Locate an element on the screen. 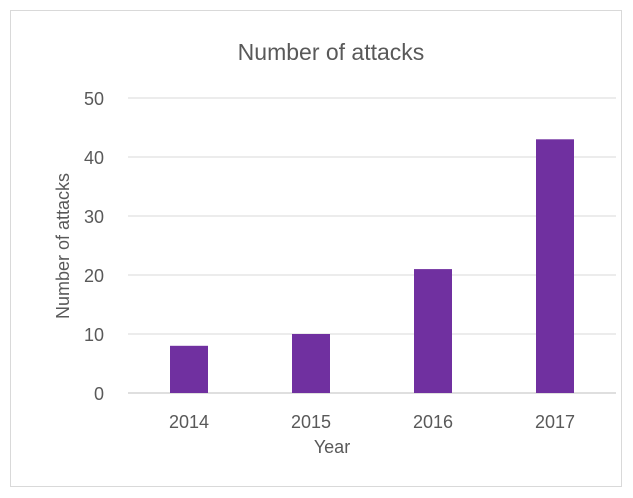 Image resolution: width=633 pixels, height=498 pixels. bar-2014 is located at coordinates (189, 369).